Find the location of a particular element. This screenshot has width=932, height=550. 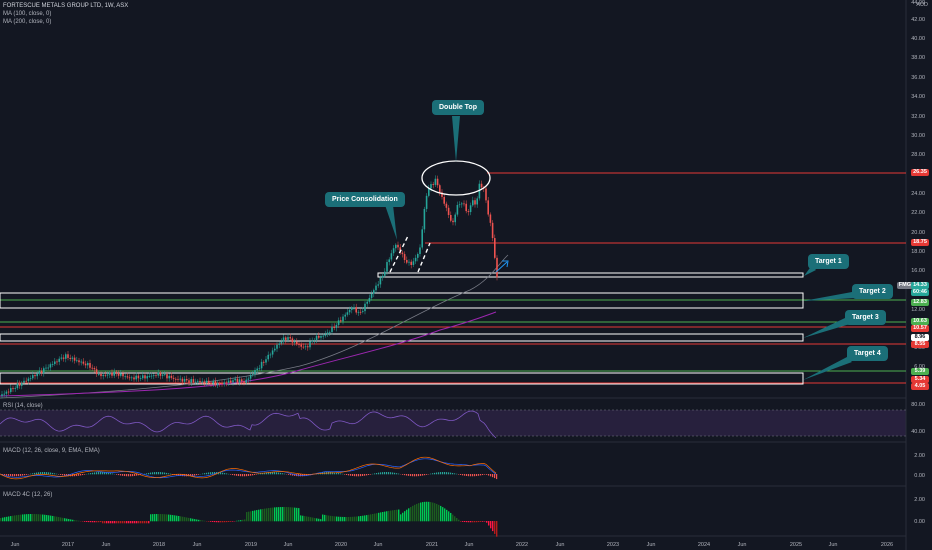

target3-pointer is located at coordinates (826, 328).